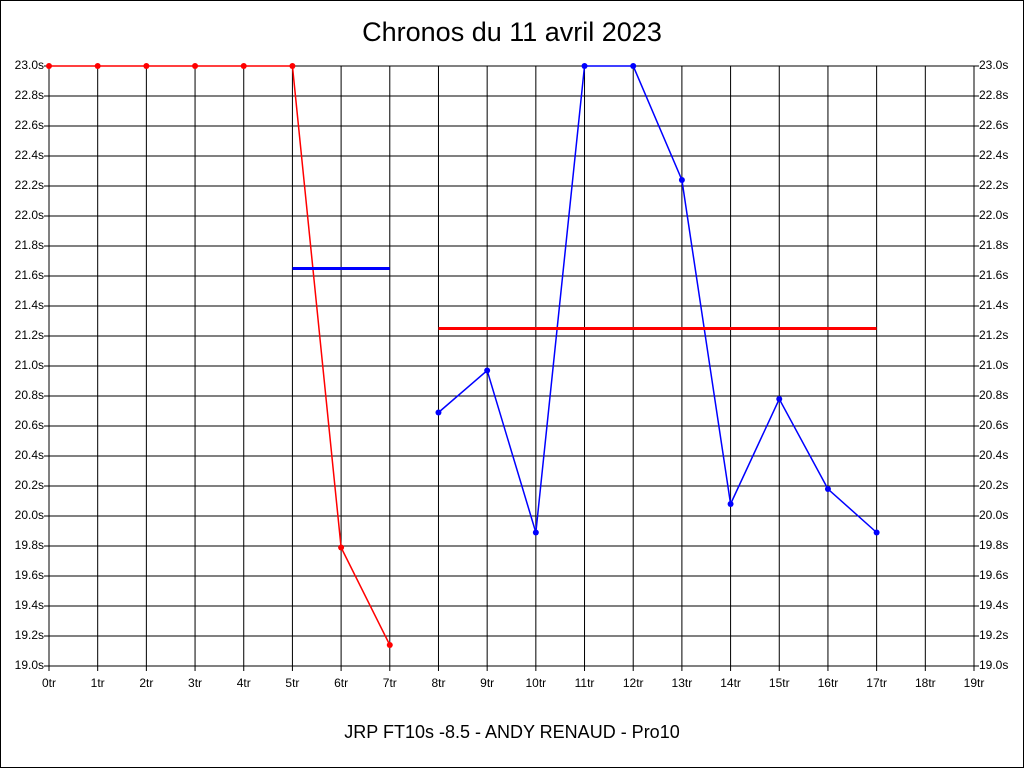  I want to click on y-tick-label: 22.8s, so click(29, 95).